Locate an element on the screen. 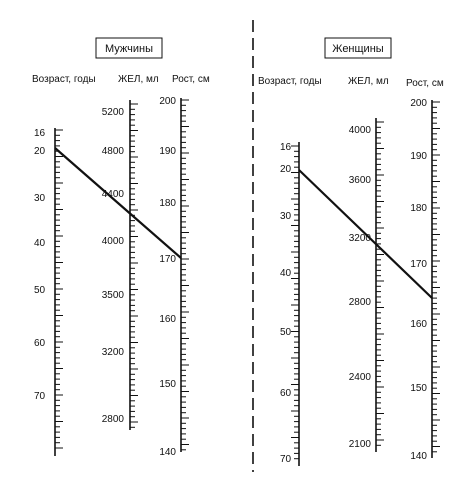  women-age-label-30: 30 is located at coordinates (286, 216).